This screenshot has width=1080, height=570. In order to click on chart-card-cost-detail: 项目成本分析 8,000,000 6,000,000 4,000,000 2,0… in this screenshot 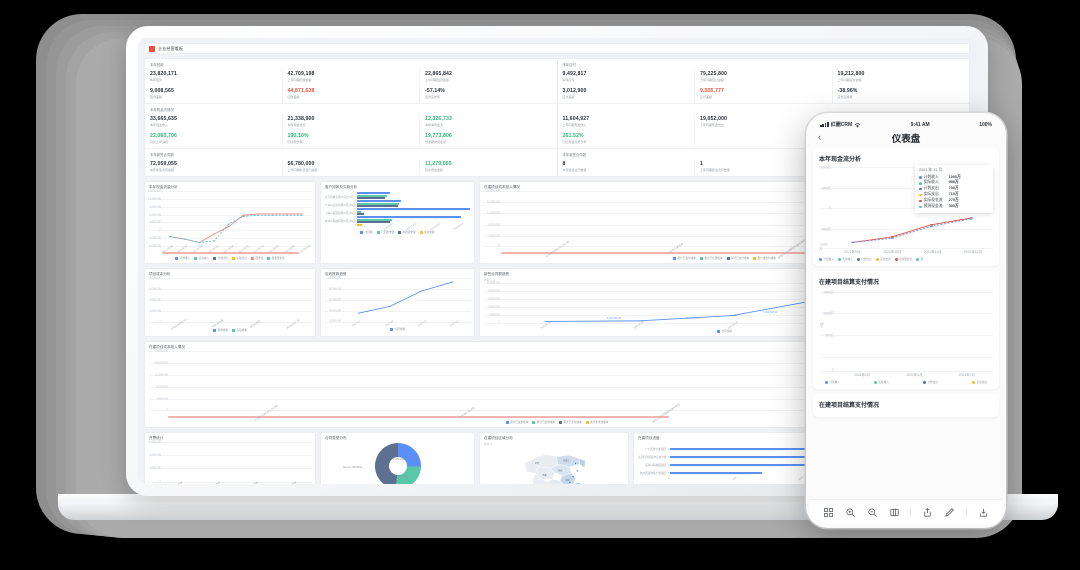, I will do `click(230, 302)`.